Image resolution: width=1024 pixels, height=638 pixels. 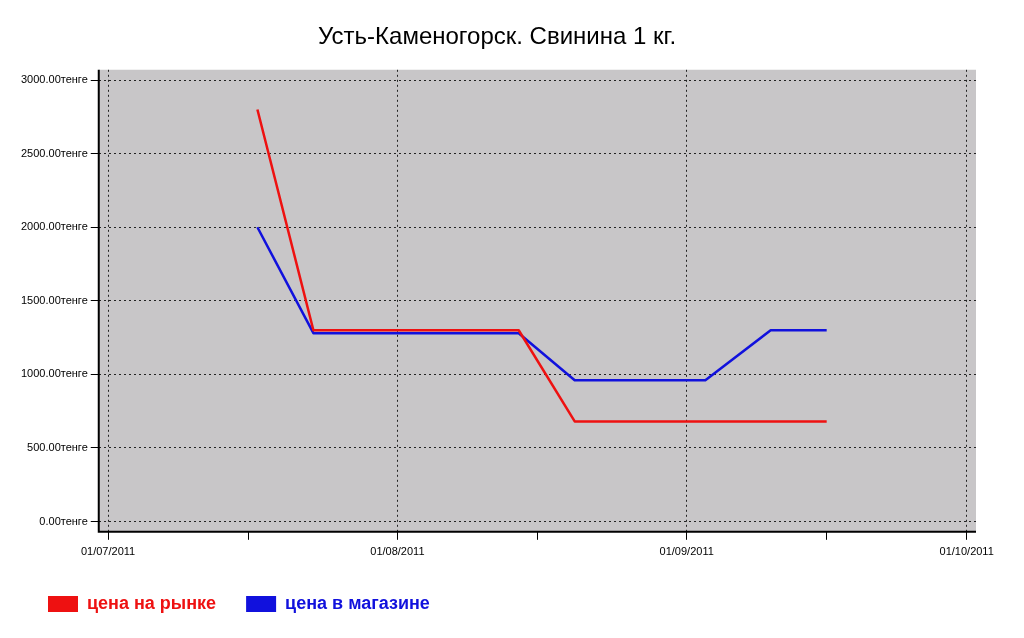 What do you see at coordinates (108, 551) in the screenshot?
I see `x-tick-label: 01/07/2011` at bounding box center [108, 551].